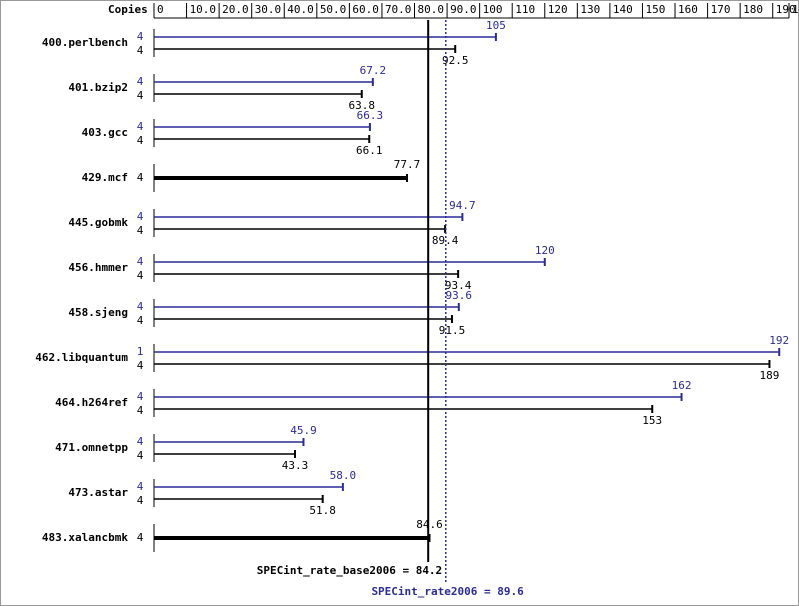  What do you see at coordinates (203, 9) in the screenshot?
I see `x-tick-label: 10.0` at bounding box center [203, 9].